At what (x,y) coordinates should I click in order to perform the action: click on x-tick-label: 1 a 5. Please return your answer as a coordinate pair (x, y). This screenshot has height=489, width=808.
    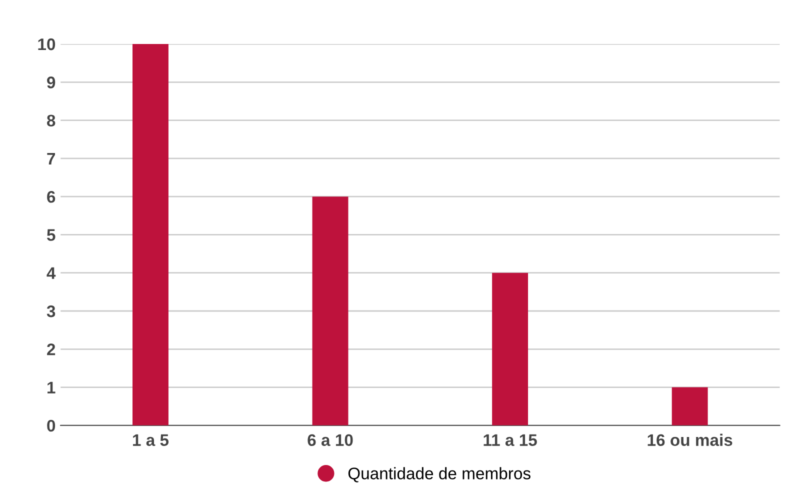
    Looking at the image, I should click on (151, 440).